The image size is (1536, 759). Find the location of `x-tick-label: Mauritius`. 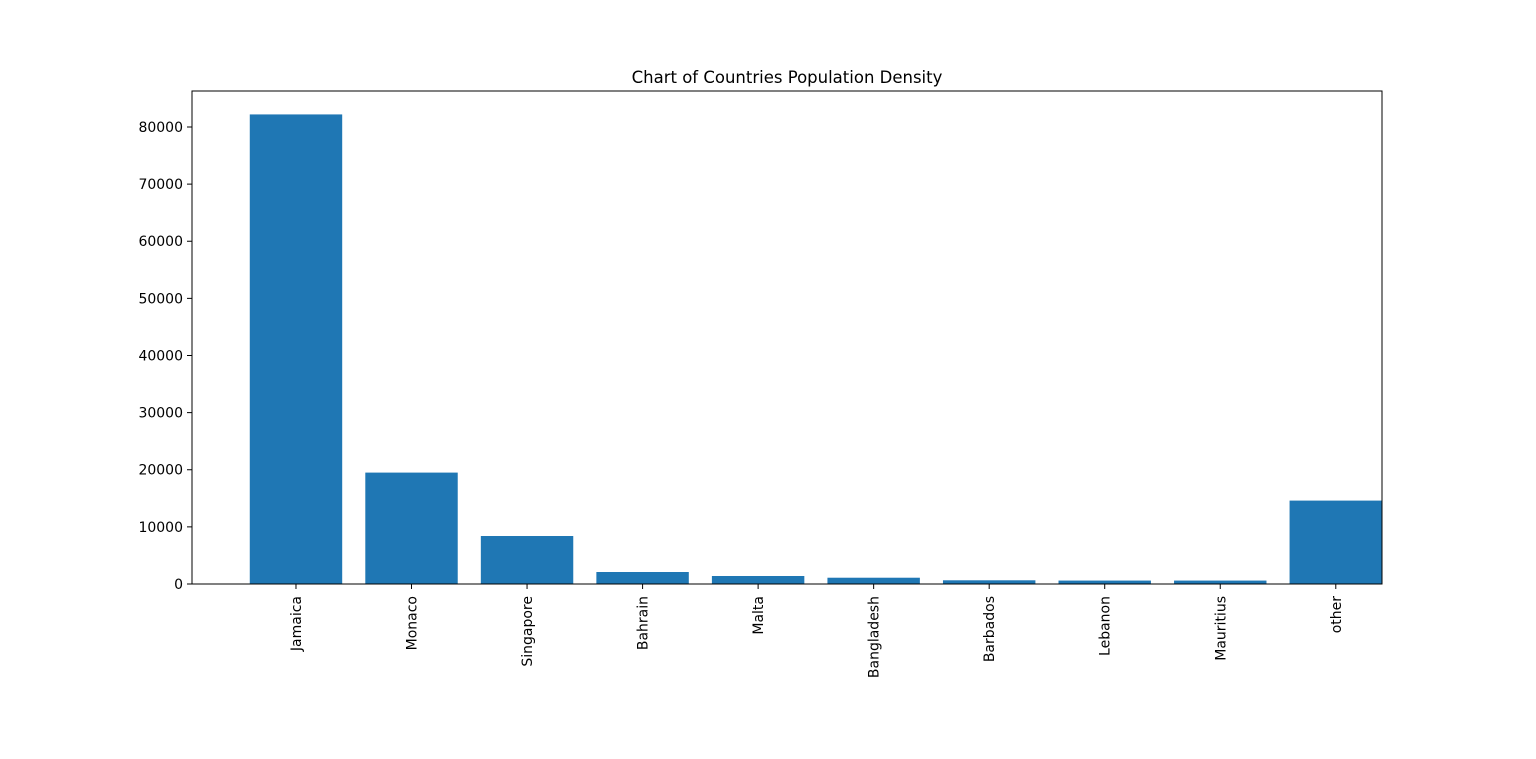

x-tick-label: Mauritius is located at coordinates (1221, 628).